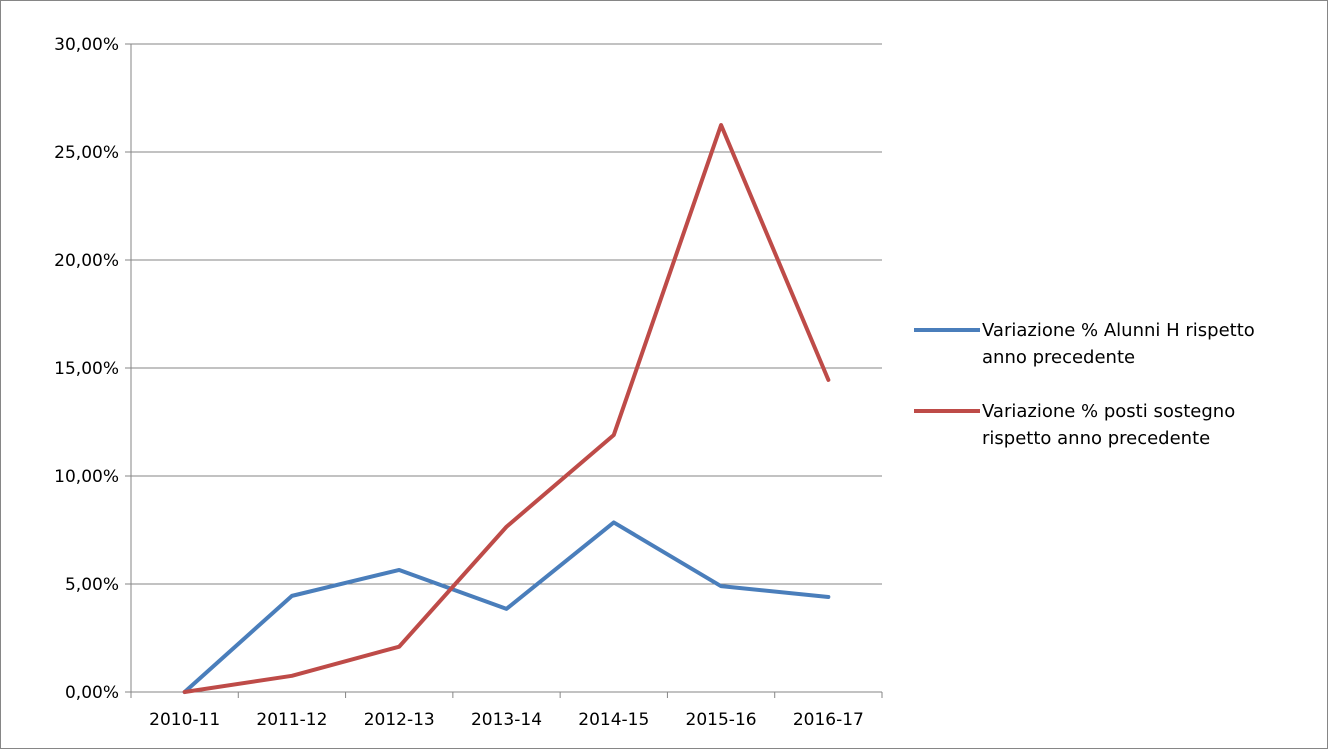 The height and width of the screenshot is (752, 1328). What do you see at coordinates (613, 720) in the screenshot?
I see `x-tick-label: 2014-15` at bounding box center [613, 720].